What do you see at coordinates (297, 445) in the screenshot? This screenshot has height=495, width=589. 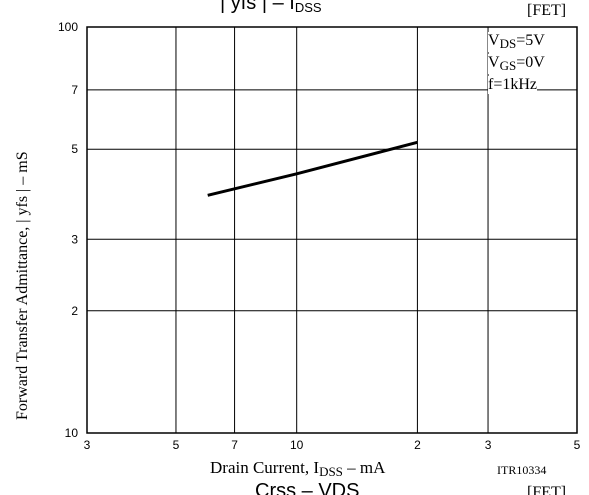 I see `x-tick-label: 10` at bounding box center [297, 445].